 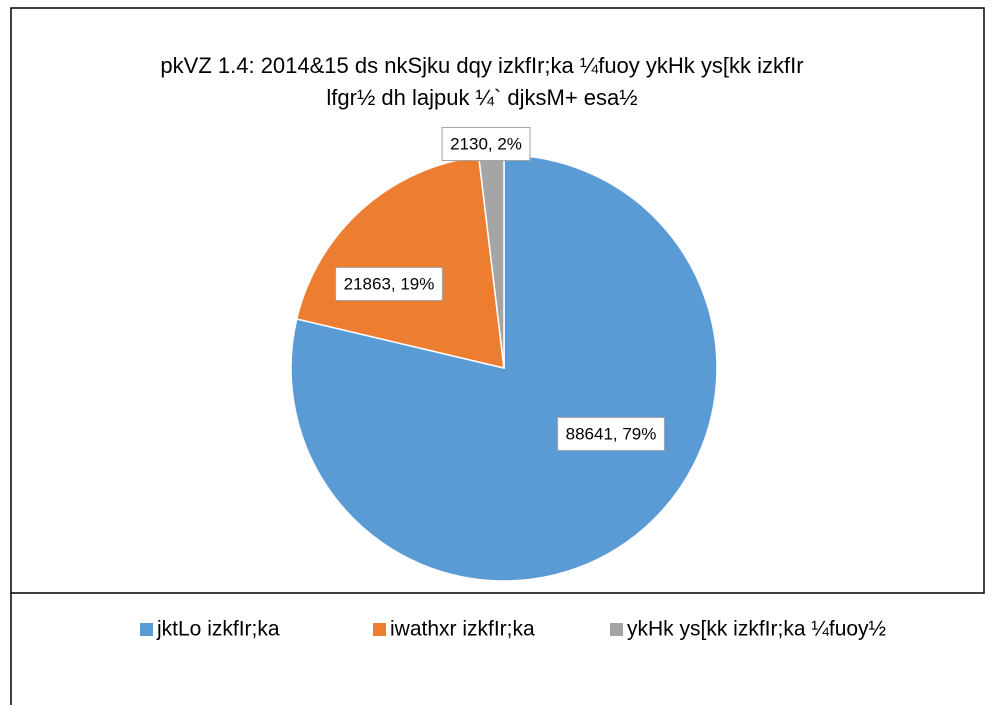 What do you see at coordinates (400, 262) in the screenshot?
I see `pie-slice` at bounding box center [400, 262].